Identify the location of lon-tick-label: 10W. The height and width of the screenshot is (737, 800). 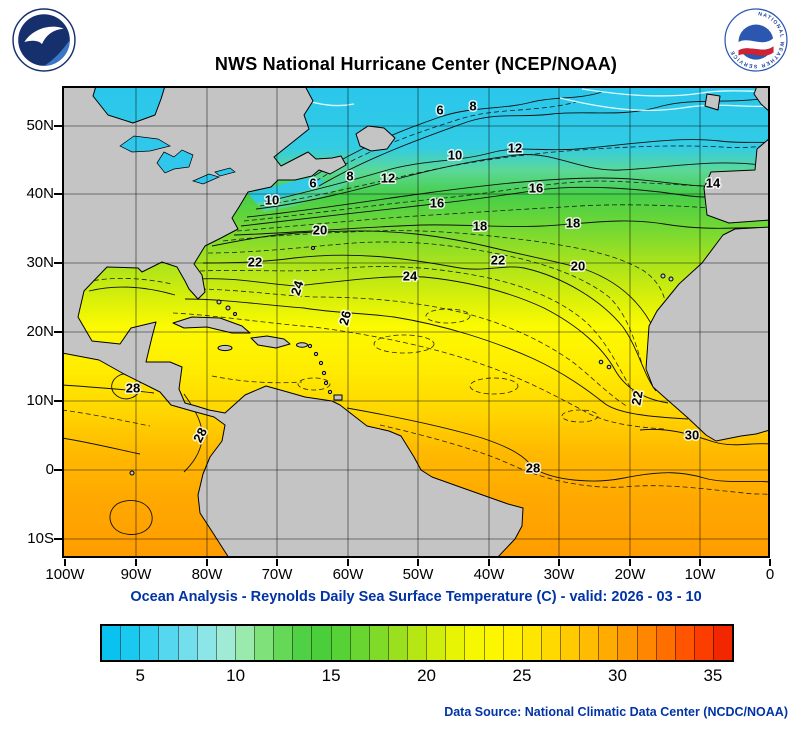
(700, 574).